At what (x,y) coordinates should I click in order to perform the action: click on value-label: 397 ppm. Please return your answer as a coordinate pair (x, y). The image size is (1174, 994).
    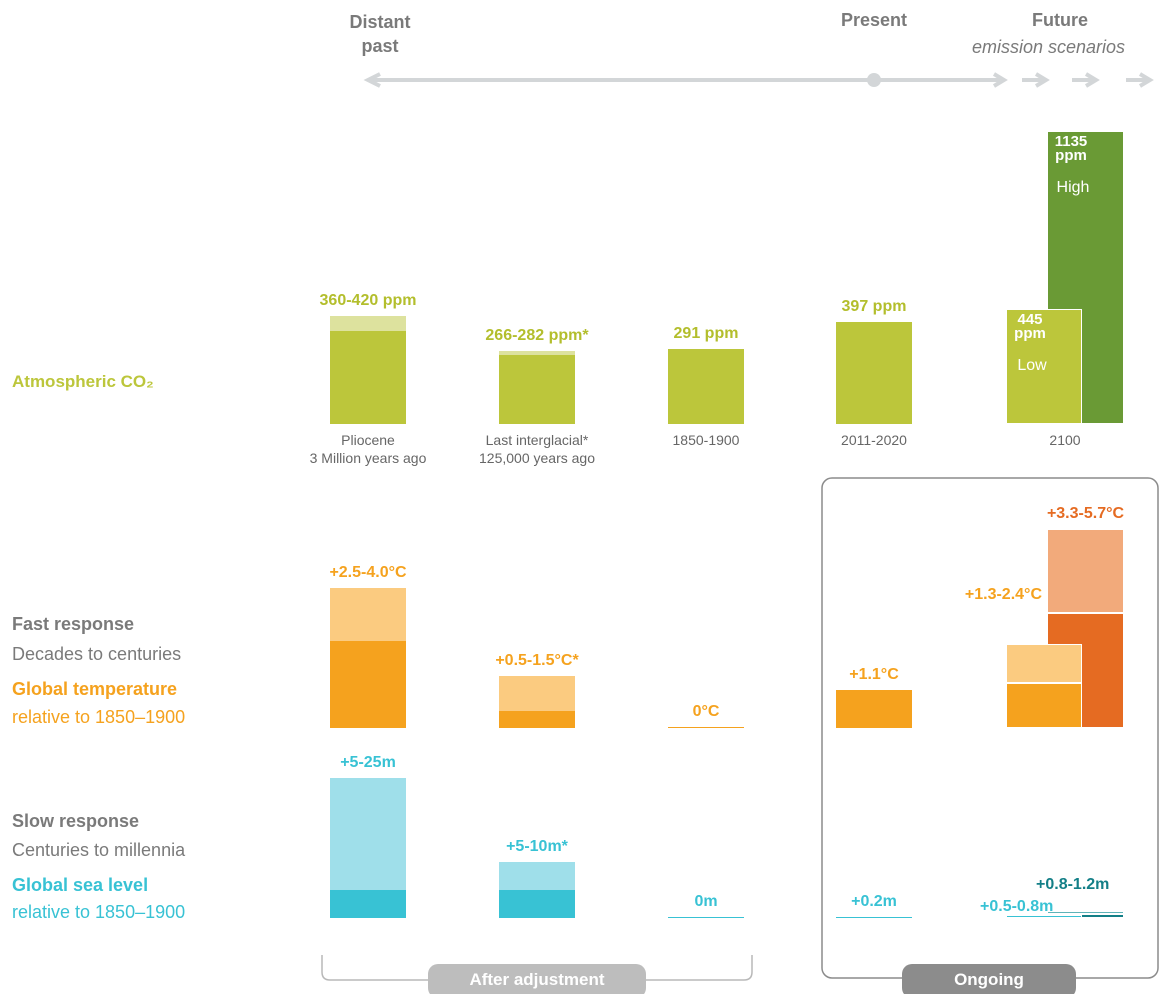
    Looking at the image, I should click on (874, 306).